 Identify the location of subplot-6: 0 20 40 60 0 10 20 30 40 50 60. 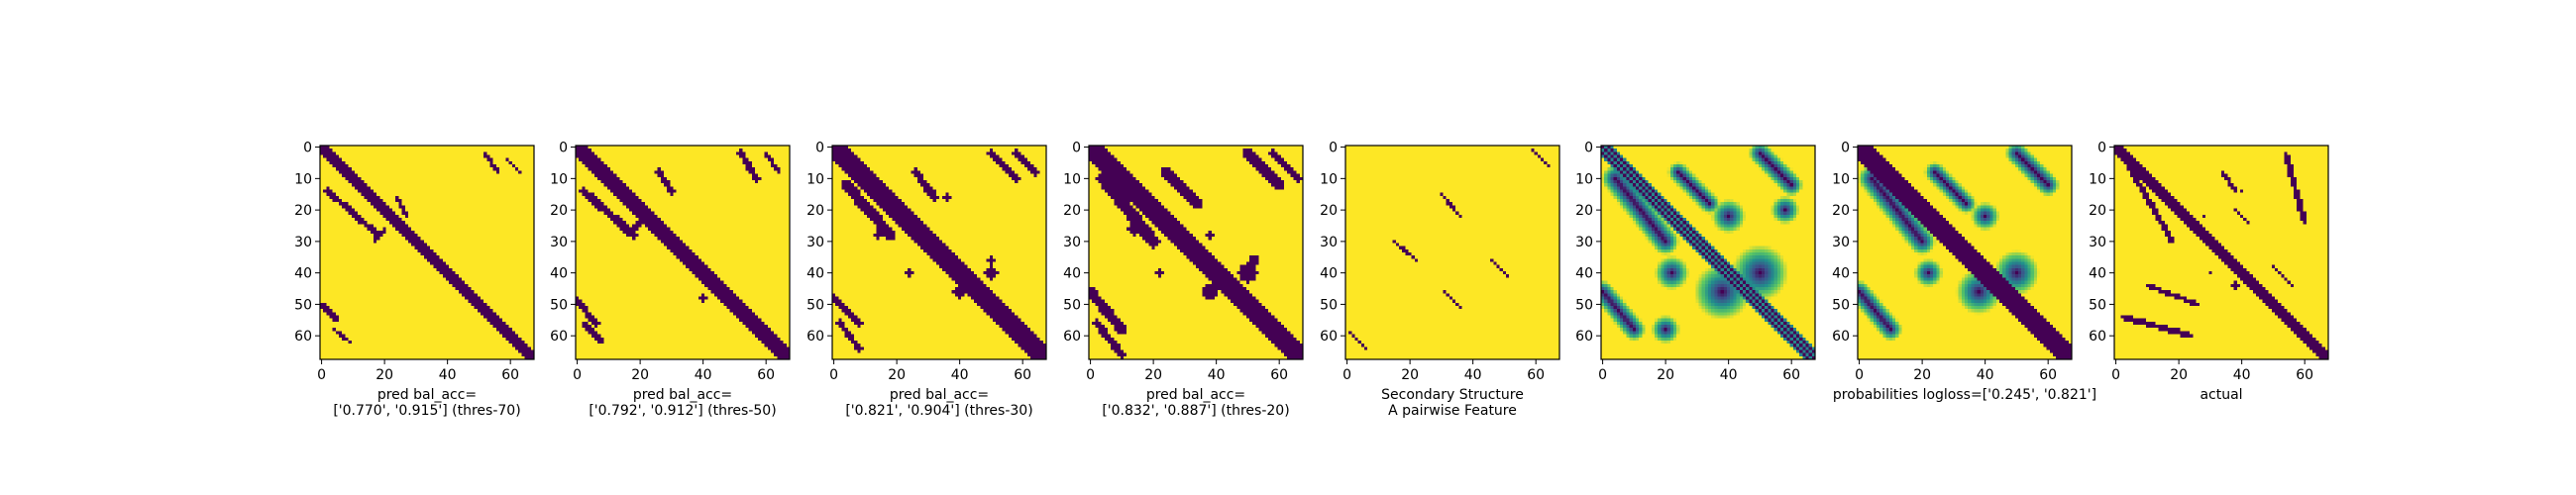
(1695, 262).